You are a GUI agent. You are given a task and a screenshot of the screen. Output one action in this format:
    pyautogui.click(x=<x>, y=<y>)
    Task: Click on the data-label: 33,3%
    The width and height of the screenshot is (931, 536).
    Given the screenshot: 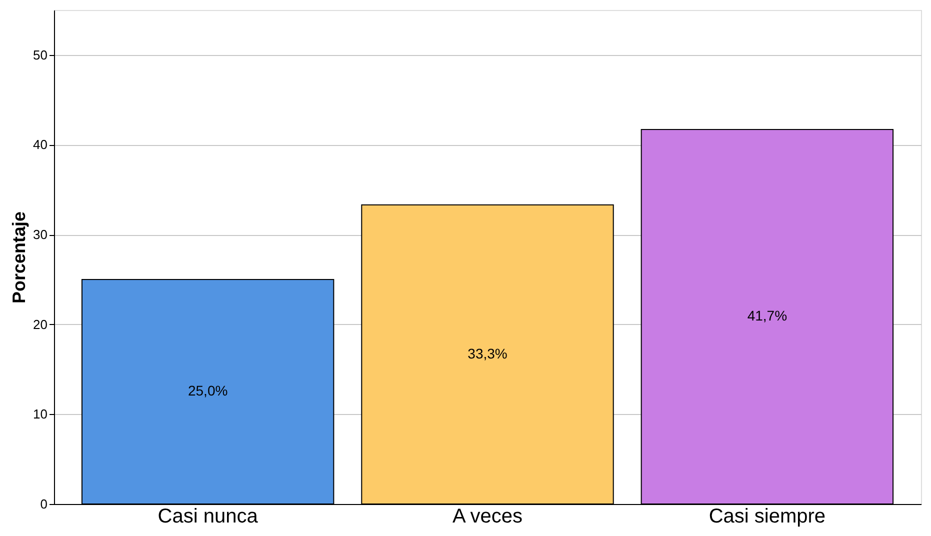 What is the action you would take?
    pyautogui.click(x=488, y=353)
    